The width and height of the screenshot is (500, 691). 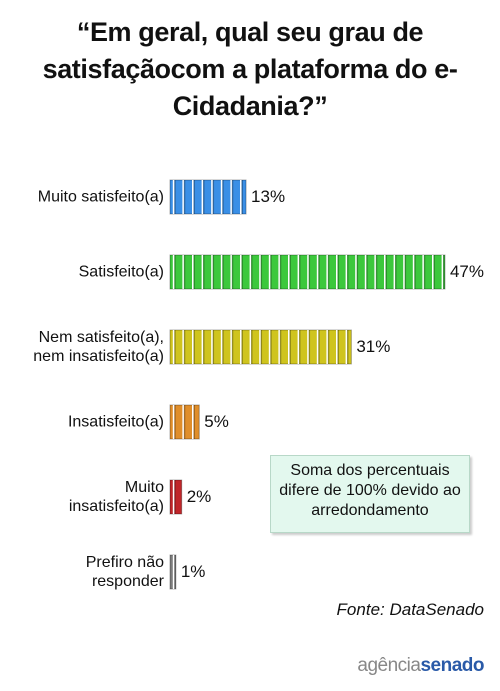 What do you see at coordinates (98, 347) in the screenshot?
I see `category-label: Nem satisfeito(a), nem insatisfeito(a)` at bounding box center [98, 347].